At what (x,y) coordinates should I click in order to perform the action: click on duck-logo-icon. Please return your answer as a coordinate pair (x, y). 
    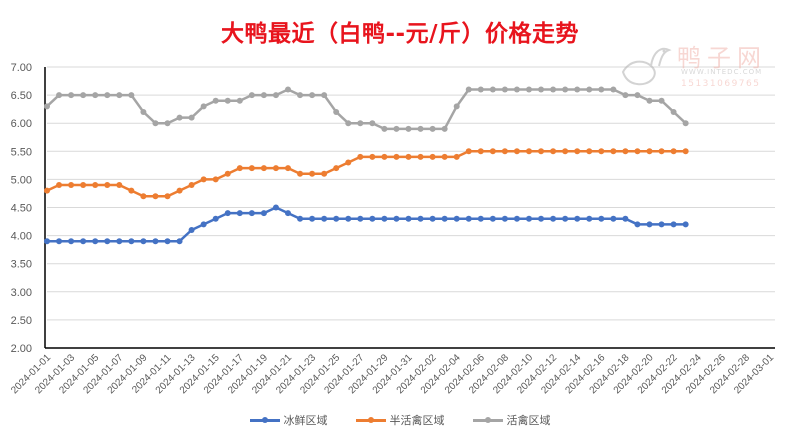
    Looking at the image, I should click on (646, 66).